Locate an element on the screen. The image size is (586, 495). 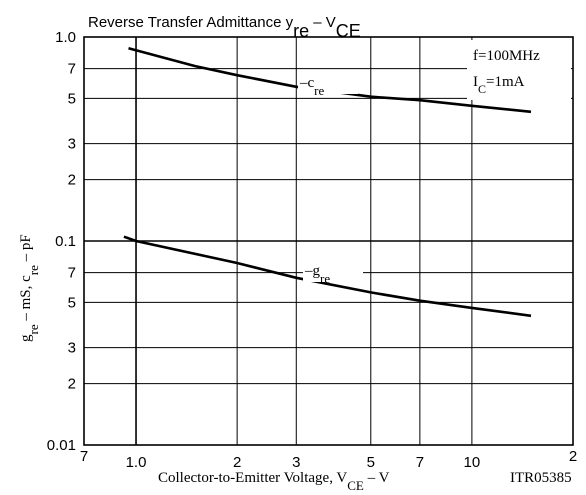
x-tick-label: 3 is located at coordinates (296, 462).